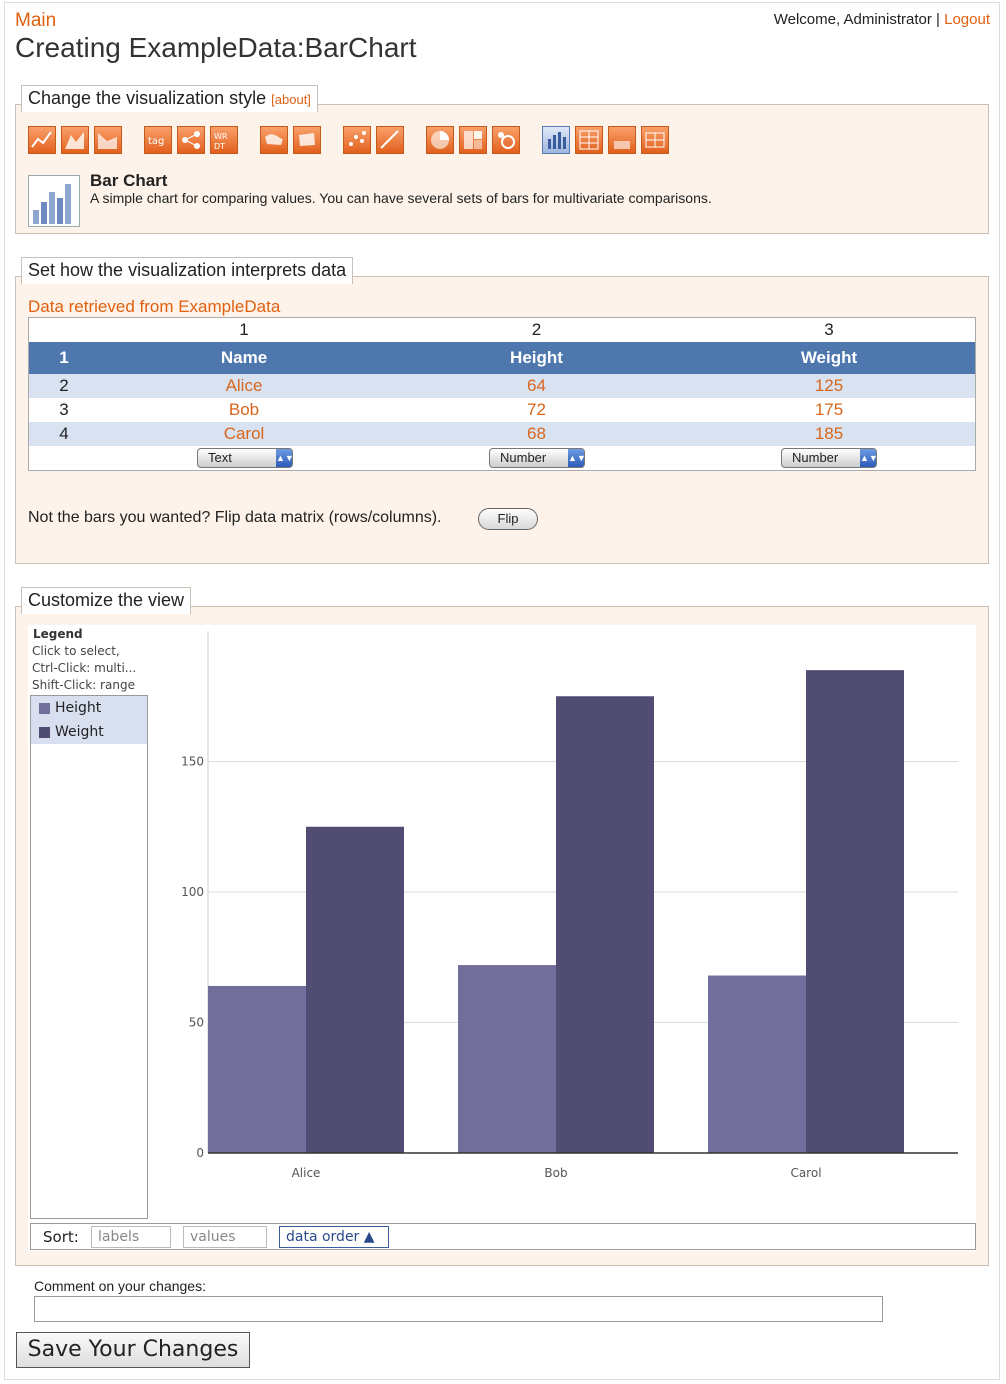 This screenshot has width=1006, height=1384. I want to click on legend-title: Legend, so click(58, 634).